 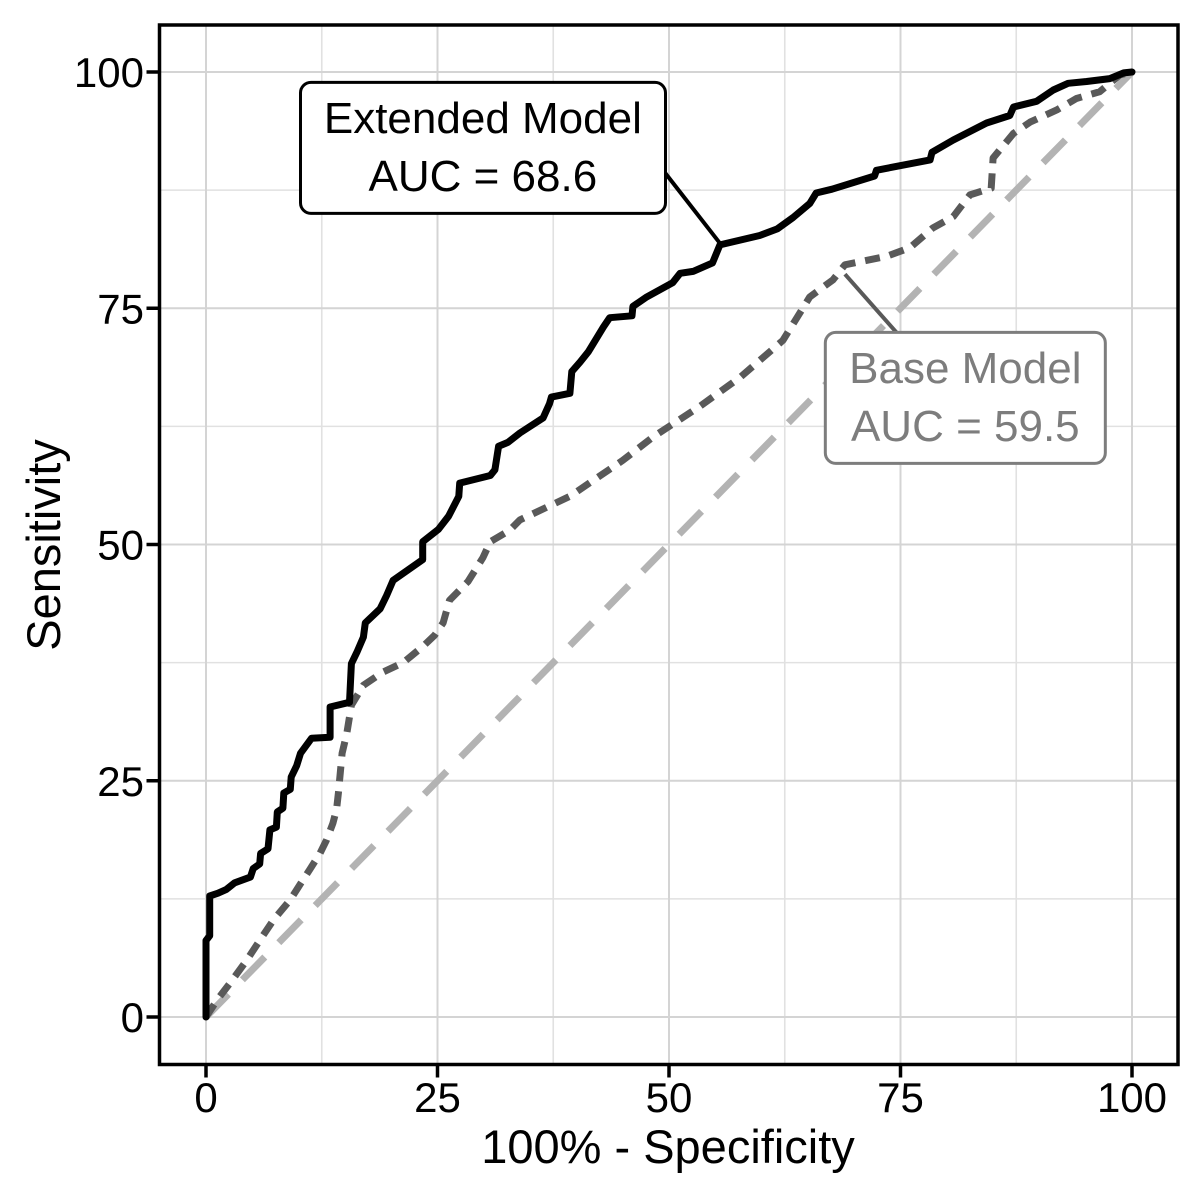 I want to click on y-tick-label: 25, so click(x=120, y=781).